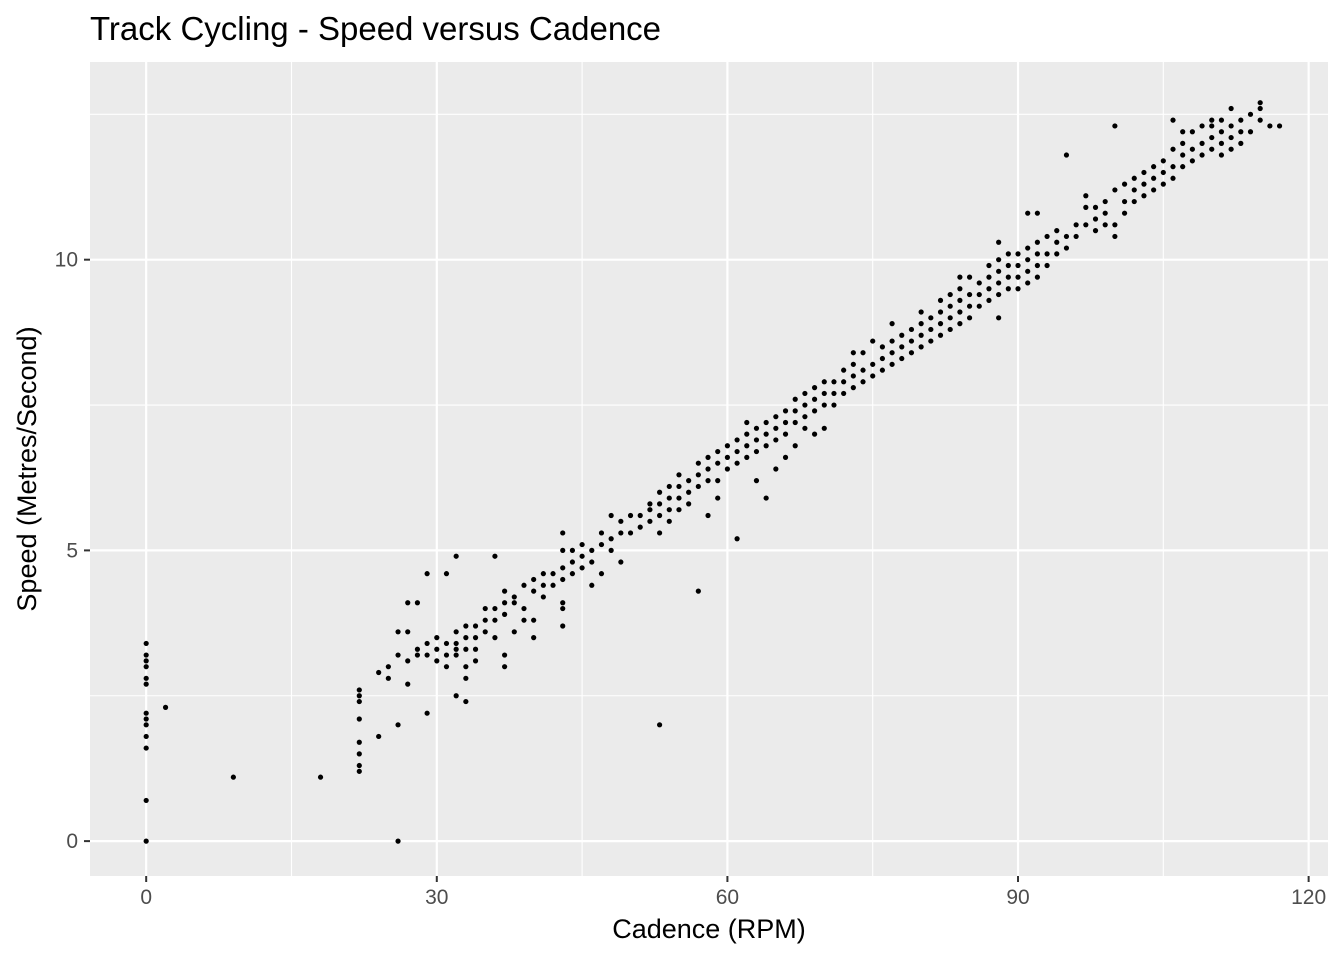  Describe the element at coordinates (72, 551) in the screenshot. I see `y-axis: 0 5 10` at that location.